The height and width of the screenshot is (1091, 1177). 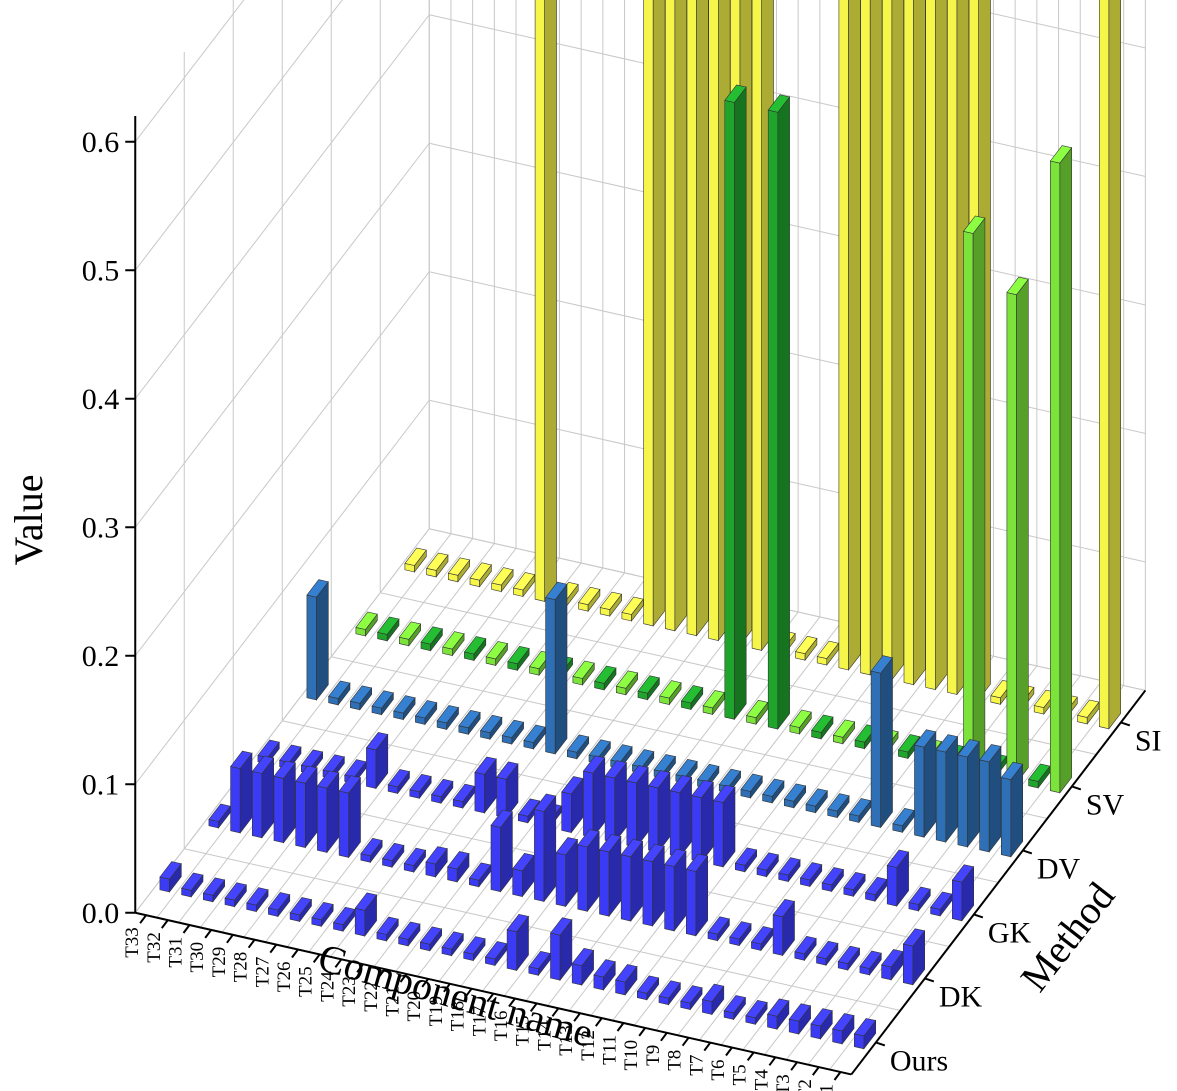 I want to click on bar-GK-T23, so click(x=485, y=785).